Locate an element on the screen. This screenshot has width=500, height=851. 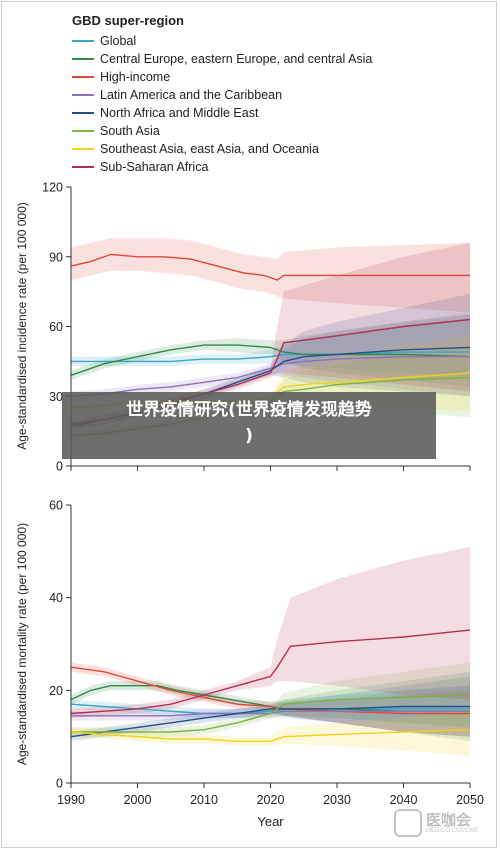
y-tick-label: 20 is located at coordinates (56, 691).